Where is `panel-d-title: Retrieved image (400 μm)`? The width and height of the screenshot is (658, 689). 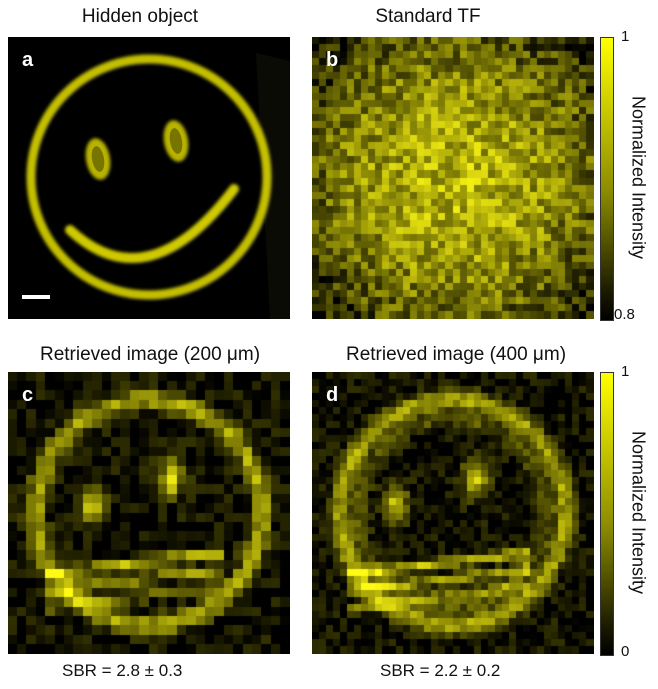 panel-d-title: Retrieved image (400 μm) is located at coordinates (456, 354).